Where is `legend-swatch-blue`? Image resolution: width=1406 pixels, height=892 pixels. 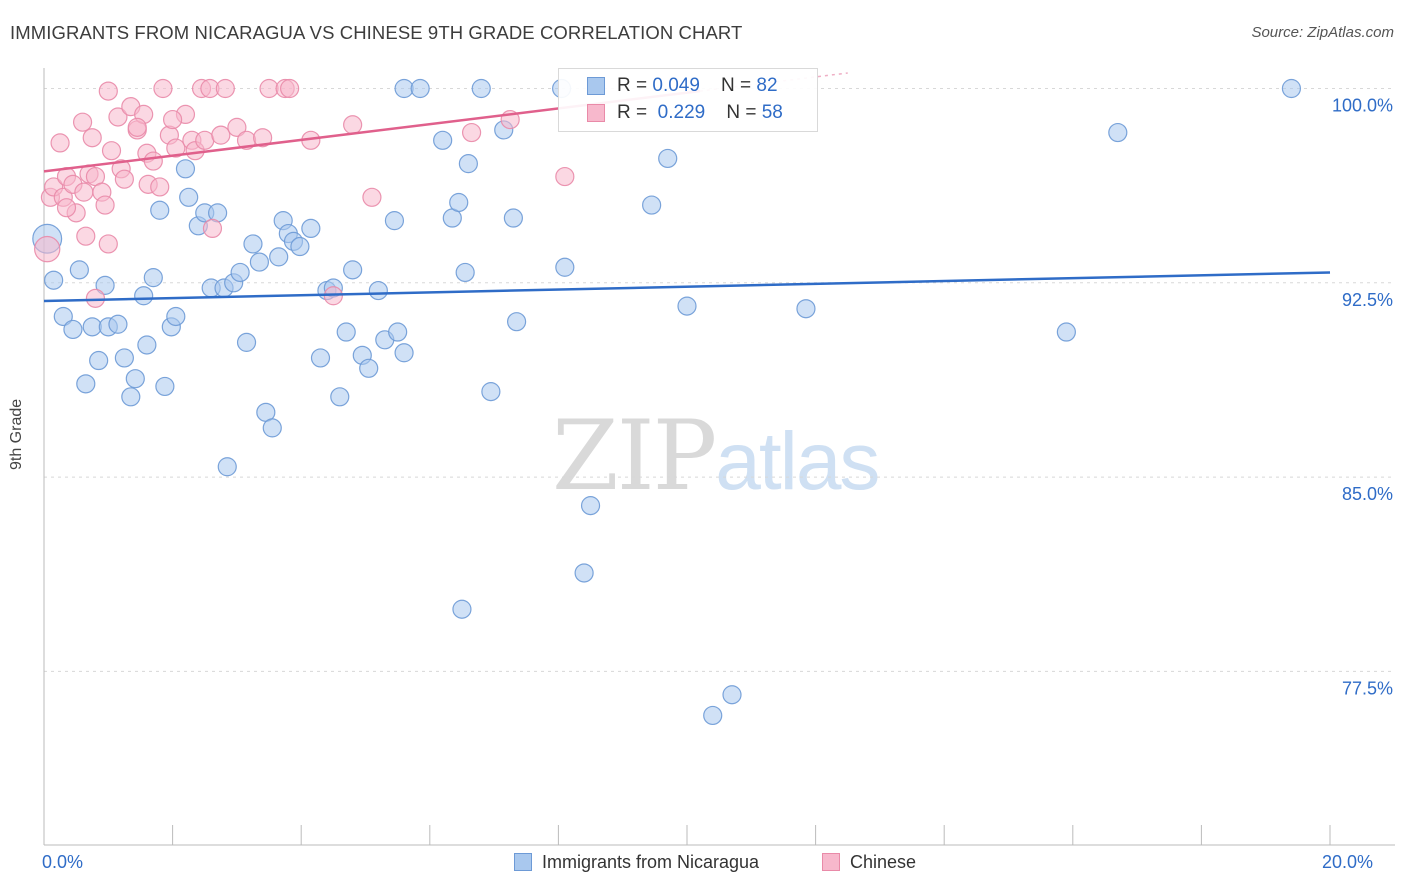 legend-swatch-blue is located at coordinates (596, 86).